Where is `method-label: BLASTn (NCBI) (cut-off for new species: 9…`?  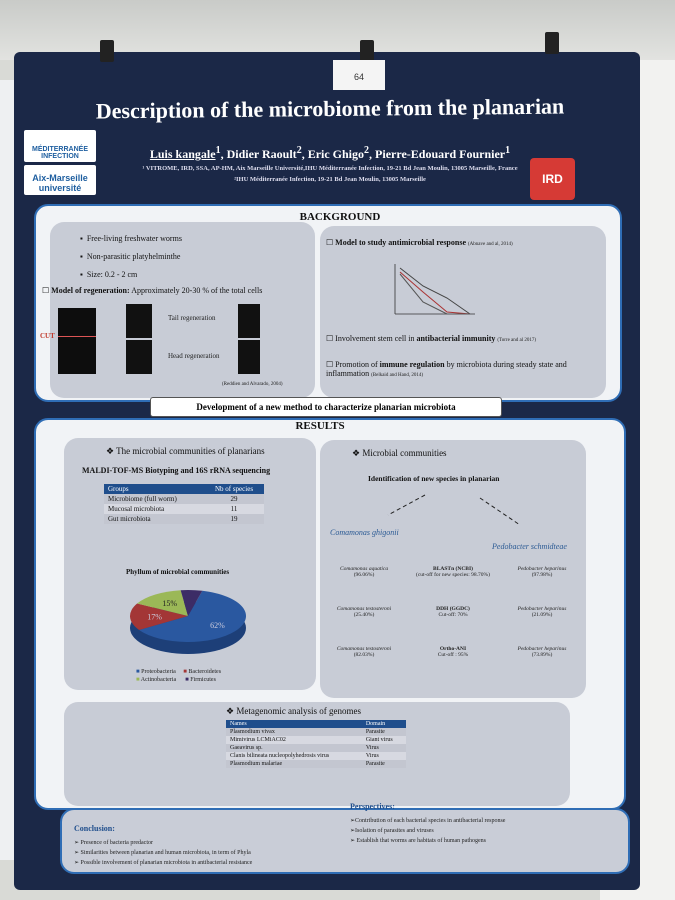
method-label: BLASTn (NCBI) (cut-off for new species: 9… is located at coordinates (453, 572).